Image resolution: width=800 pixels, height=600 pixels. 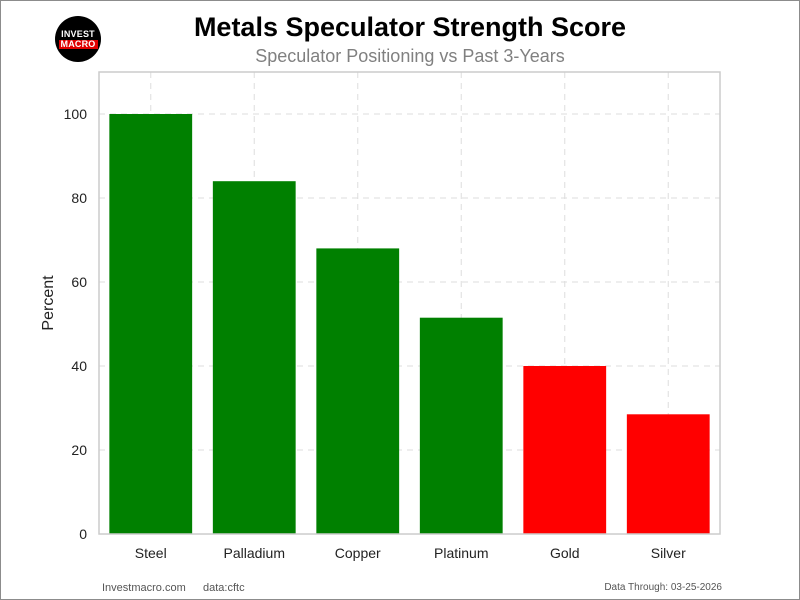 I want to click on y-tick-label: 80, so click(x=79, y=198).